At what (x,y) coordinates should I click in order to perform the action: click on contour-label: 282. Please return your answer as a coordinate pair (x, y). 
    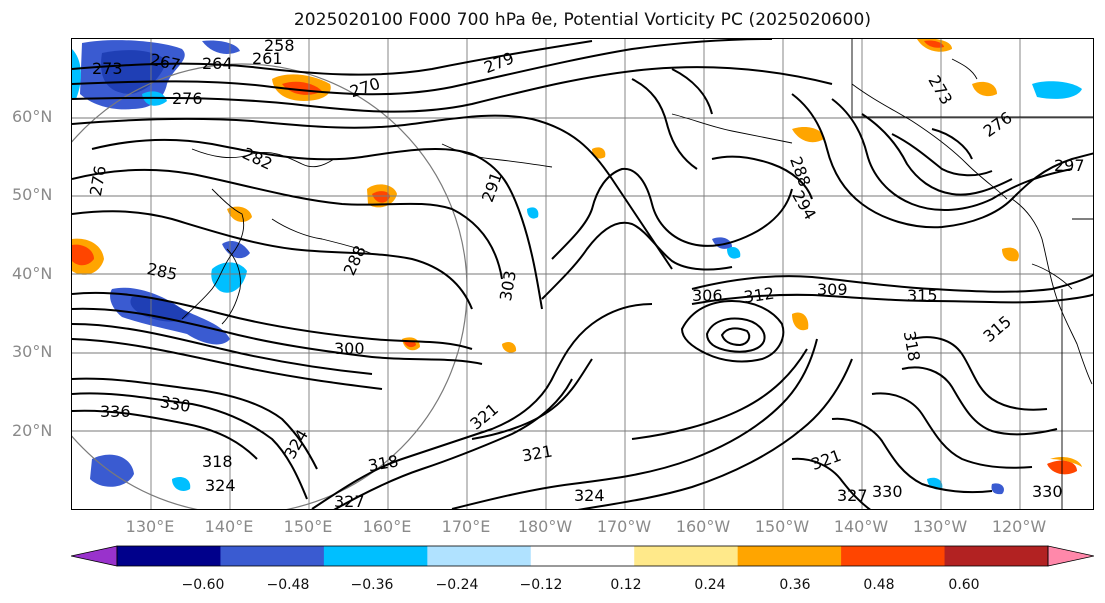
    Looking at the image, I should click on (258, 159).